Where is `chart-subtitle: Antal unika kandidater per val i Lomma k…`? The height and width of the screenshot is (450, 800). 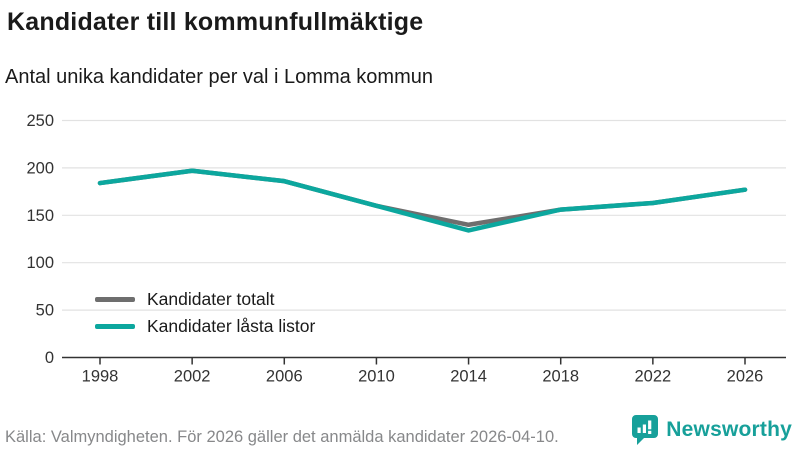 chart-subtitle: Antal unika kandidater per val i Lomma k… is located at coordinates (219, 77).